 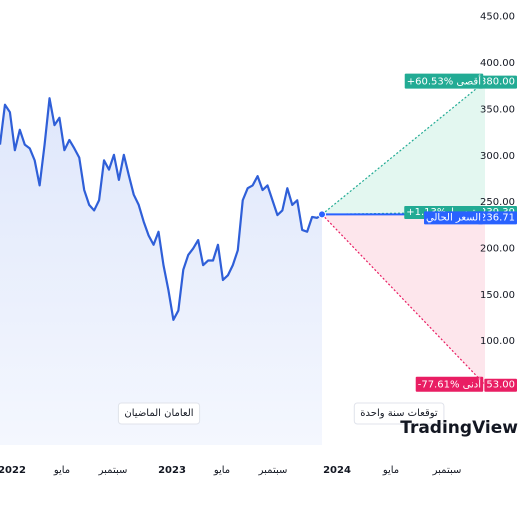 I want to click on axis-value-label: 53.00, so click(x=500, y=385).